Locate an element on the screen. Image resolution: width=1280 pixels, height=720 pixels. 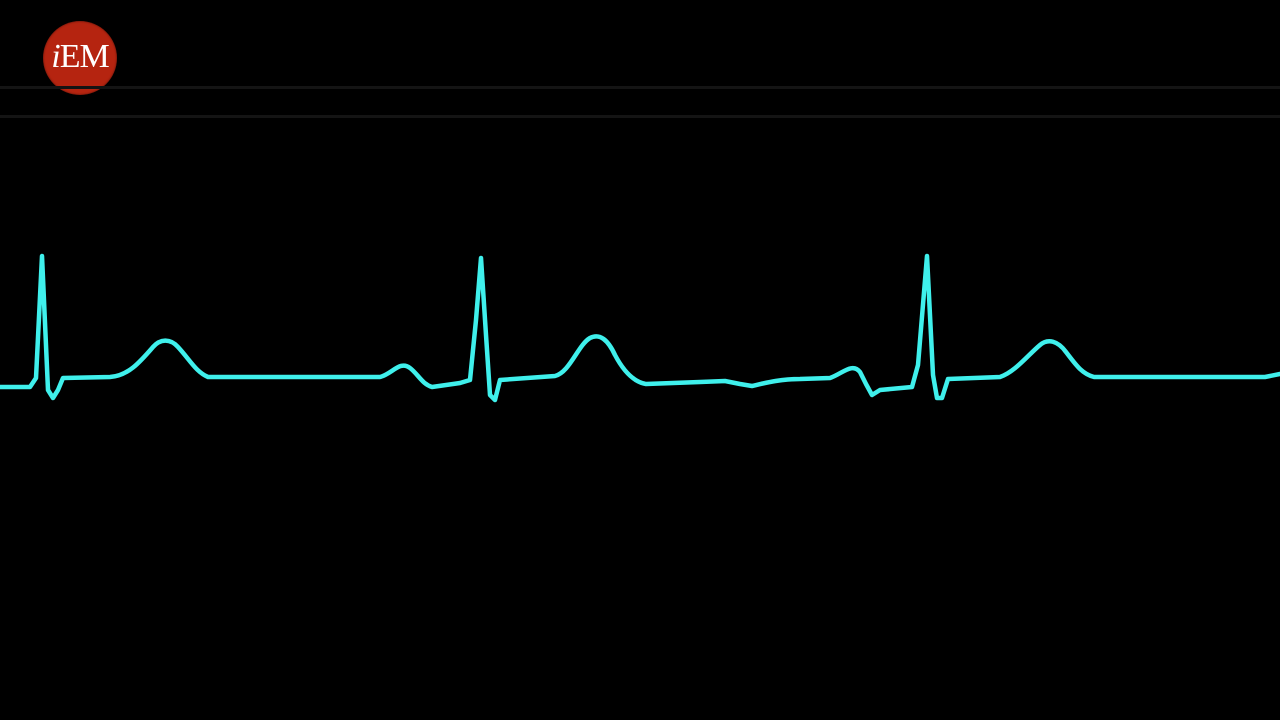
divider-line-bottom is located at coordinates (640, 116).